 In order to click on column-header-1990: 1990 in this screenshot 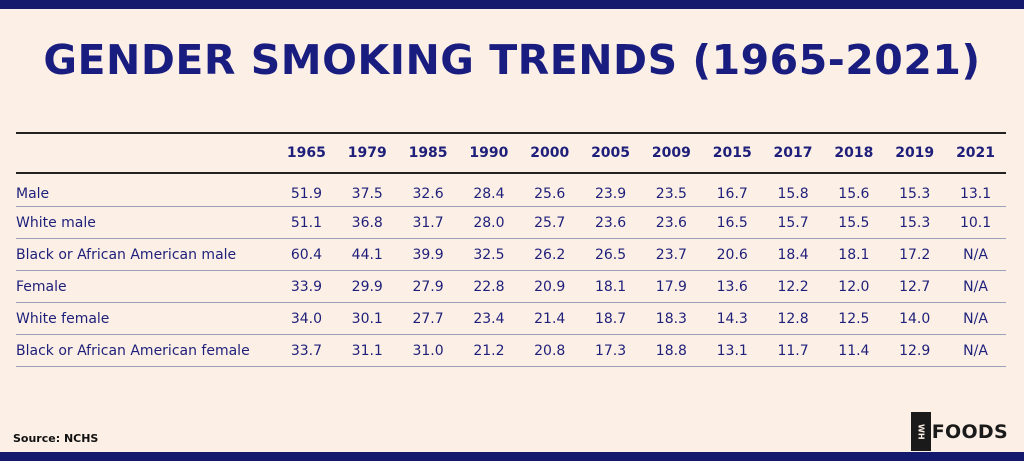, I will do `click(489, 153)`.